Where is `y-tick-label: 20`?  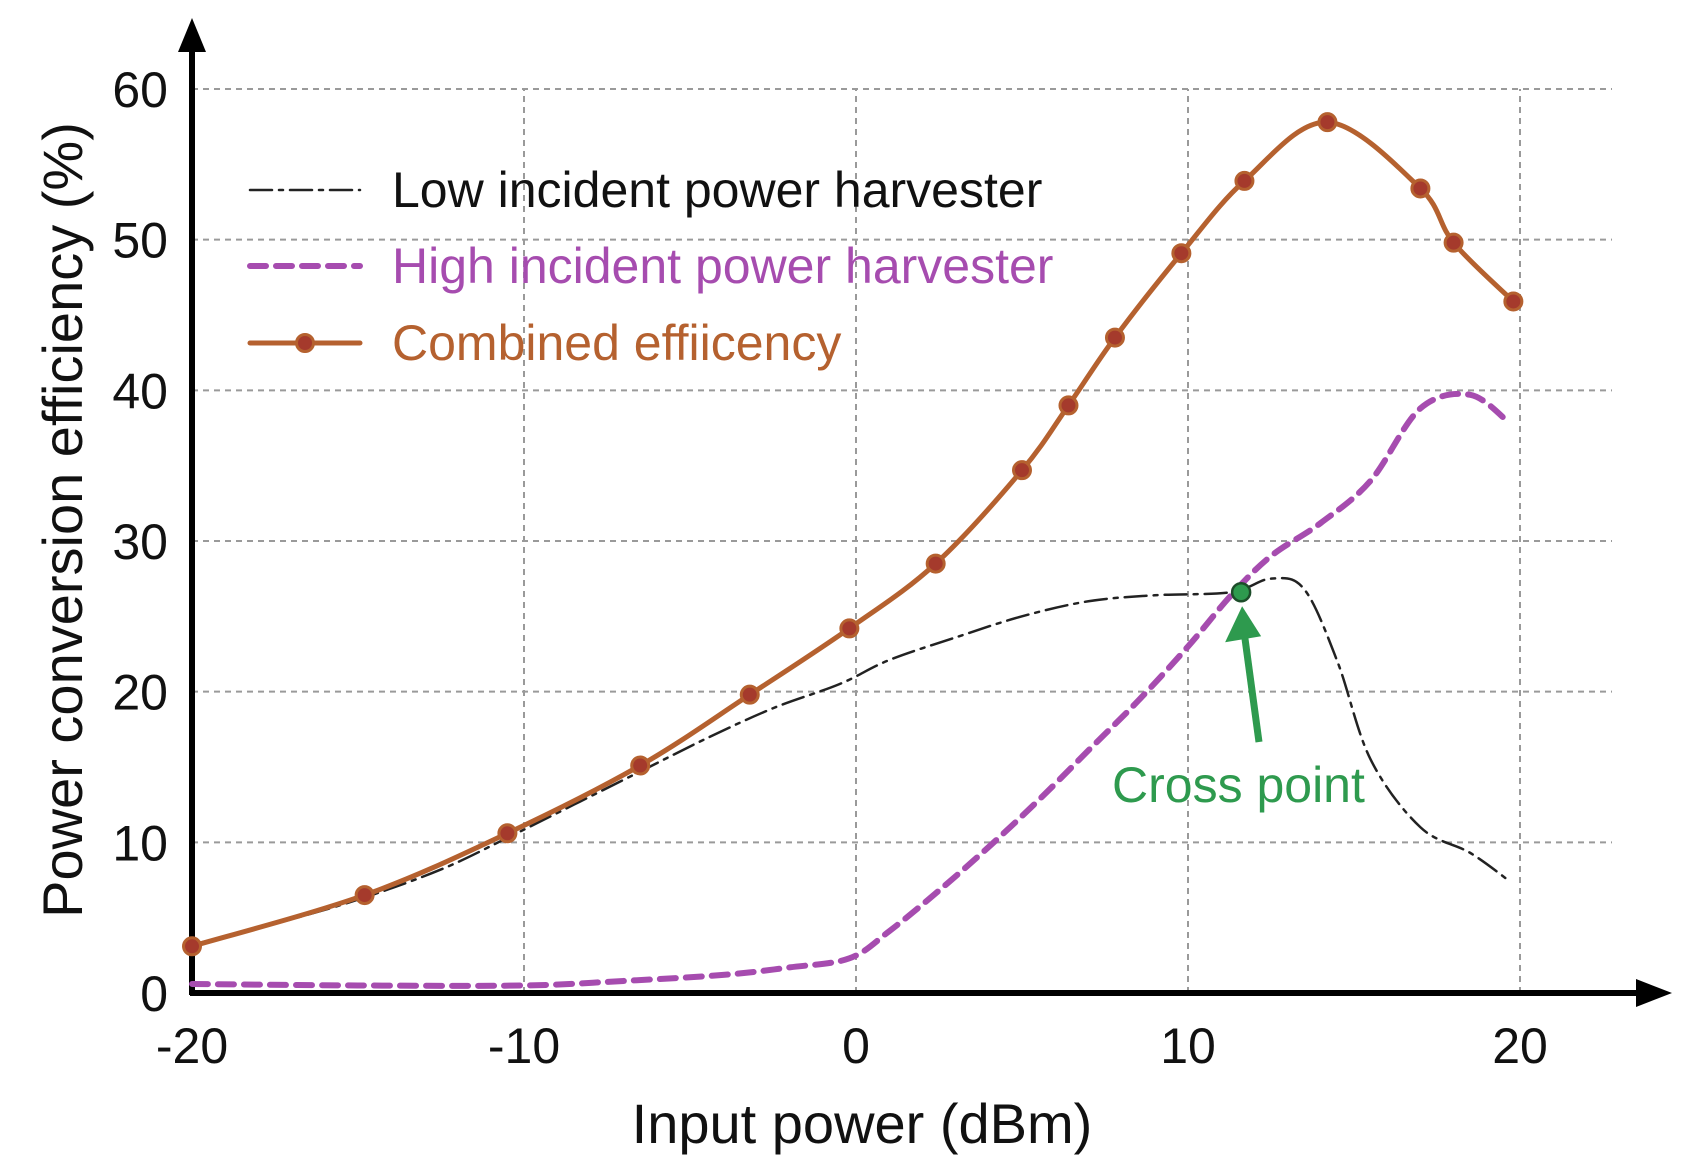 y-tick-label: 20 is located at coordinates (140, 693).